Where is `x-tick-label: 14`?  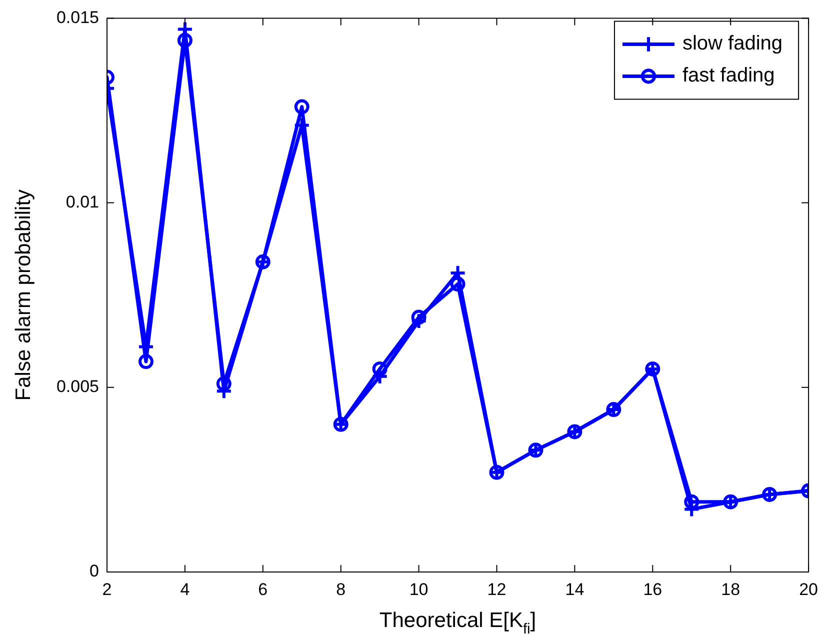
x-tick-label: 14 is located at coordinates (574, 589).